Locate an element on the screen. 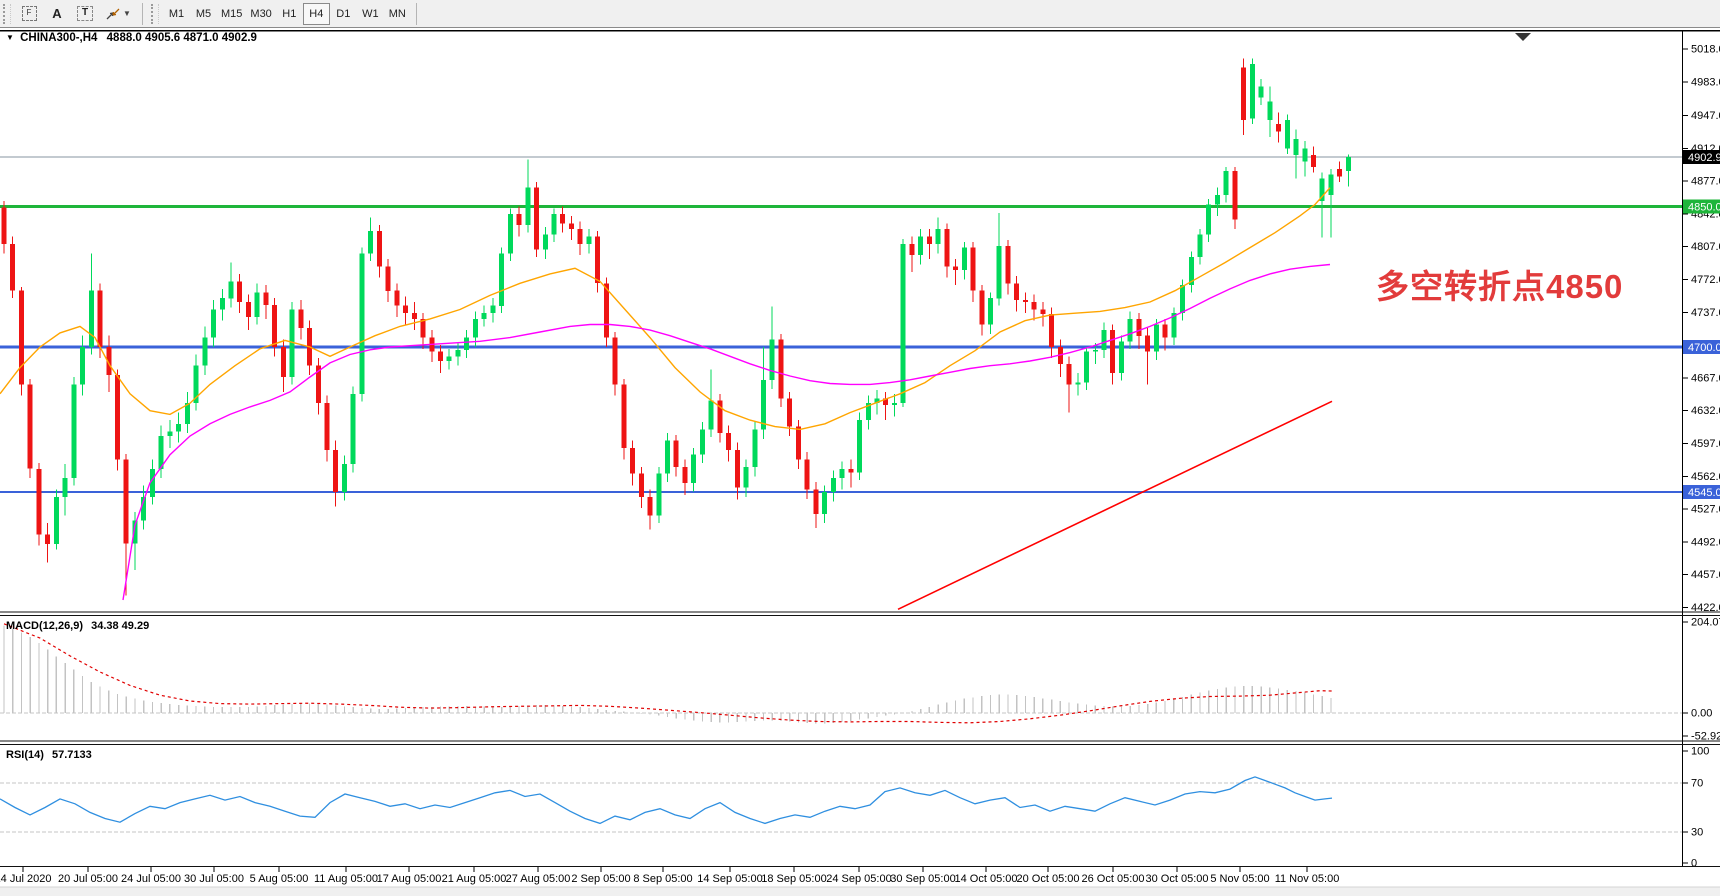 This screenshot has height=896, width=1720. svg-text: 4983.0 is located at coordinates (1705, 82).